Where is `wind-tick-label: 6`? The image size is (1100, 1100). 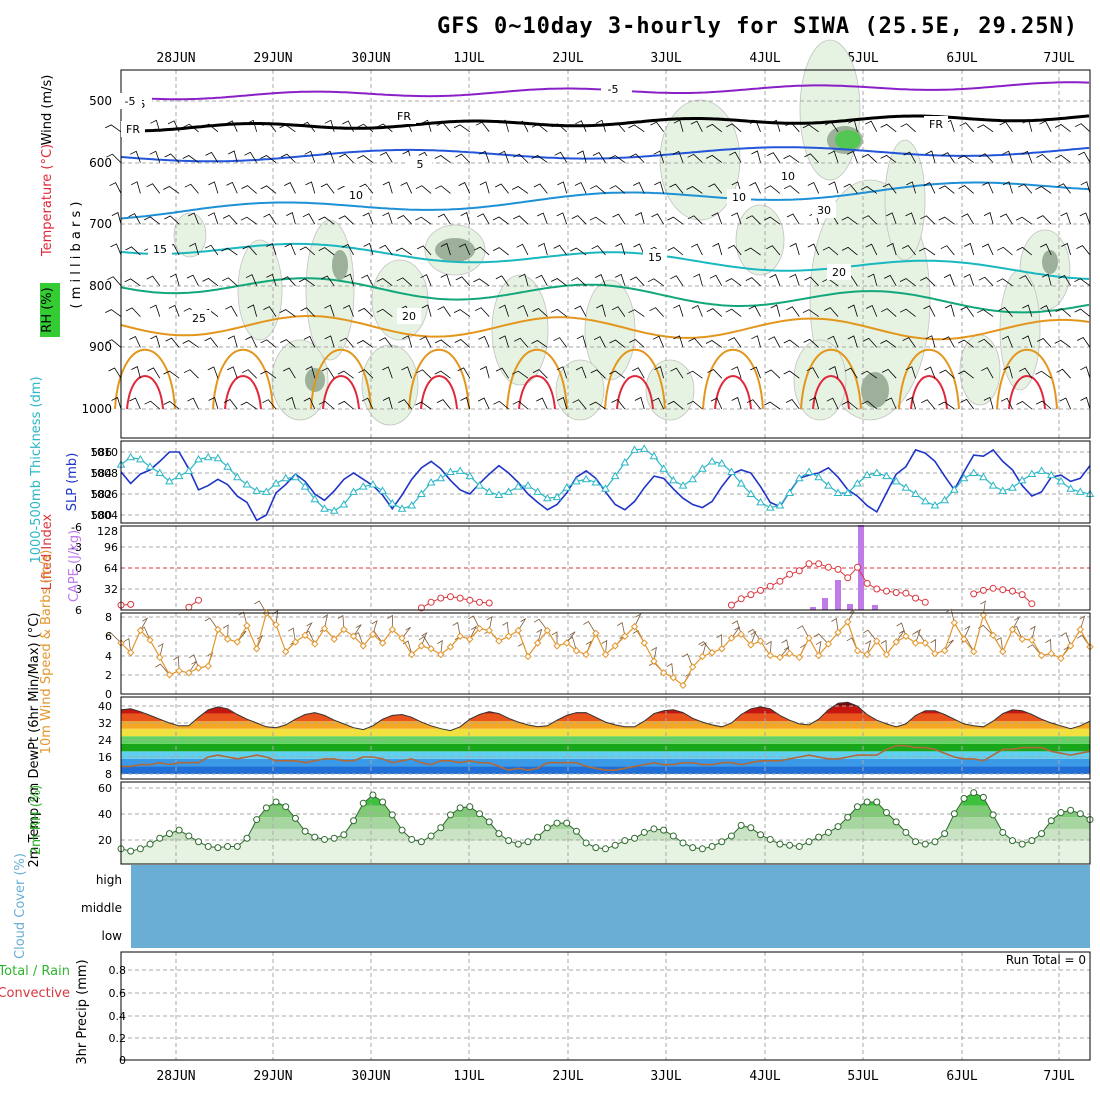 wind-tick-label: 6 is located at coordinates (108, 636).